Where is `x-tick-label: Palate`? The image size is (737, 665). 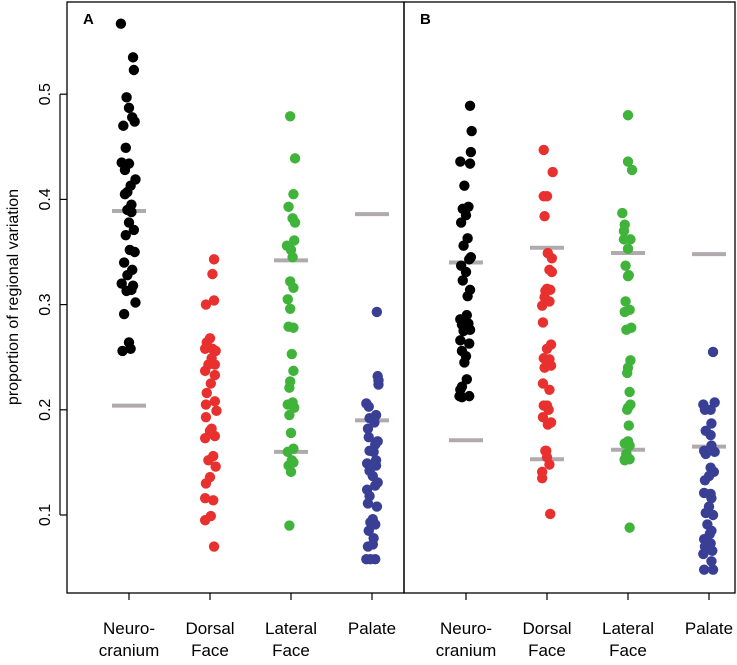 x-tick-label: Palate is located at coordinates (709, 628).